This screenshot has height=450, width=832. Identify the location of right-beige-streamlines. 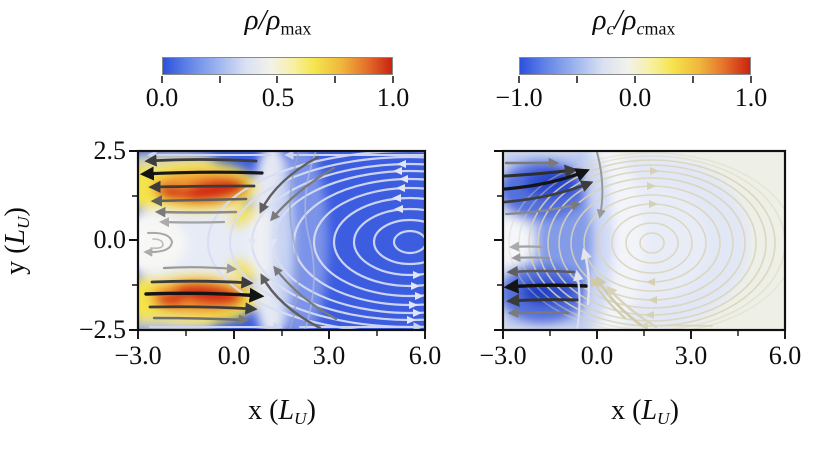
(643, 288).